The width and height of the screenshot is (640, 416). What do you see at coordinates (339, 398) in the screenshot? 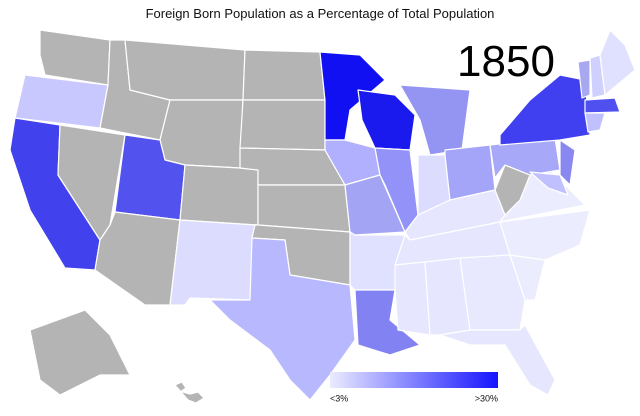
I see `legend-min: <3%` at bounding box center [339, 398].